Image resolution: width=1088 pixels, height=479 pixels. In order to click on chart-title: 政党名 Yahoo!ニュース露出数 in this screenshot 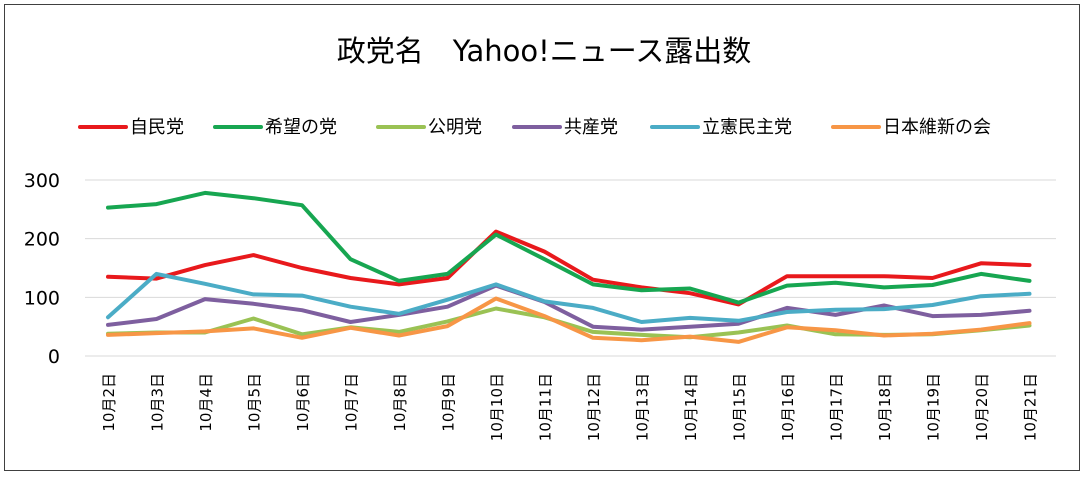, I will do `click(544, 51)`.